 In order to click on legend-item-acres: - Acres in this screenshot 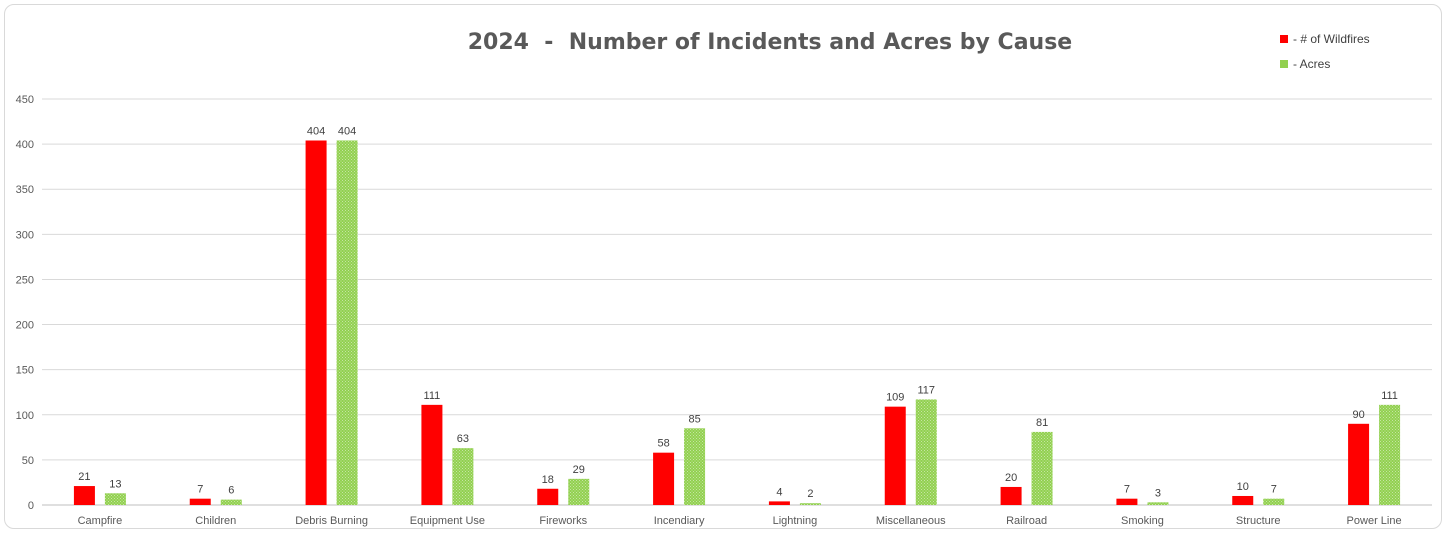, I will do `click(1325, 63)`.